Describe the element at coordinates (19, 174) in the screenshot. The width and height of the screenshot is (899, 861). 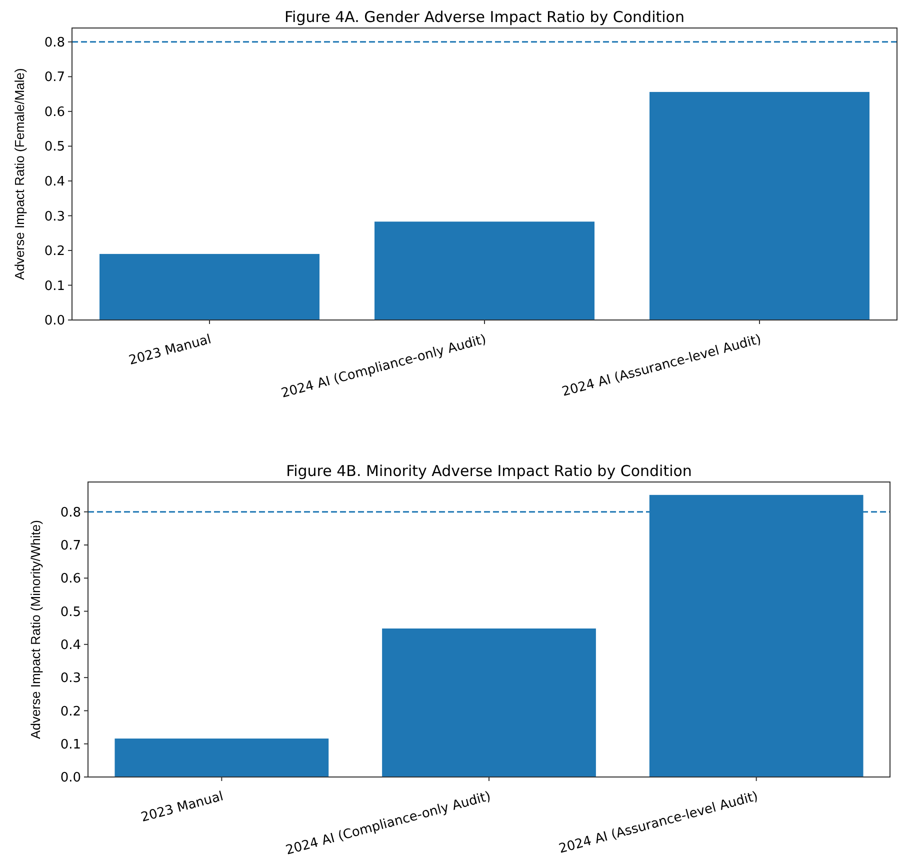
I see `y-axis-title: Adverse Impact Ratio (Female/Male)` at that location.